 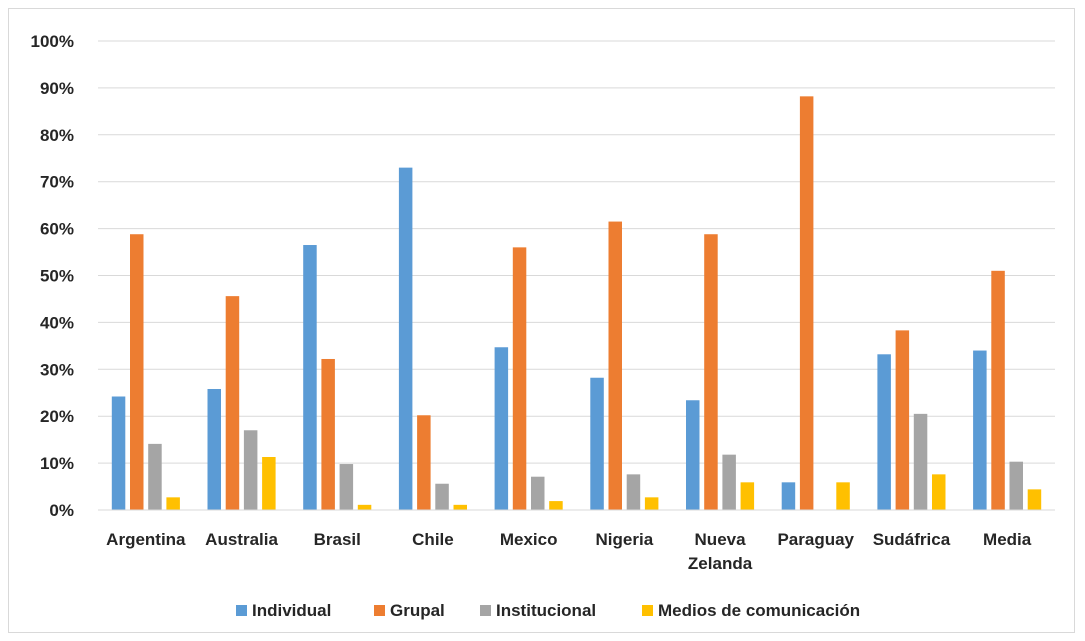 I want to click on legend-label: Institucional, so click(x=546, y=610).